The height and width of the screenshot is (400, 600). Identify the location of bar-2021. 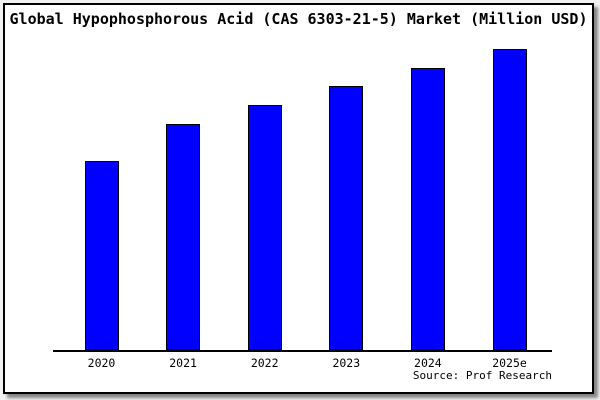
(183, 237).